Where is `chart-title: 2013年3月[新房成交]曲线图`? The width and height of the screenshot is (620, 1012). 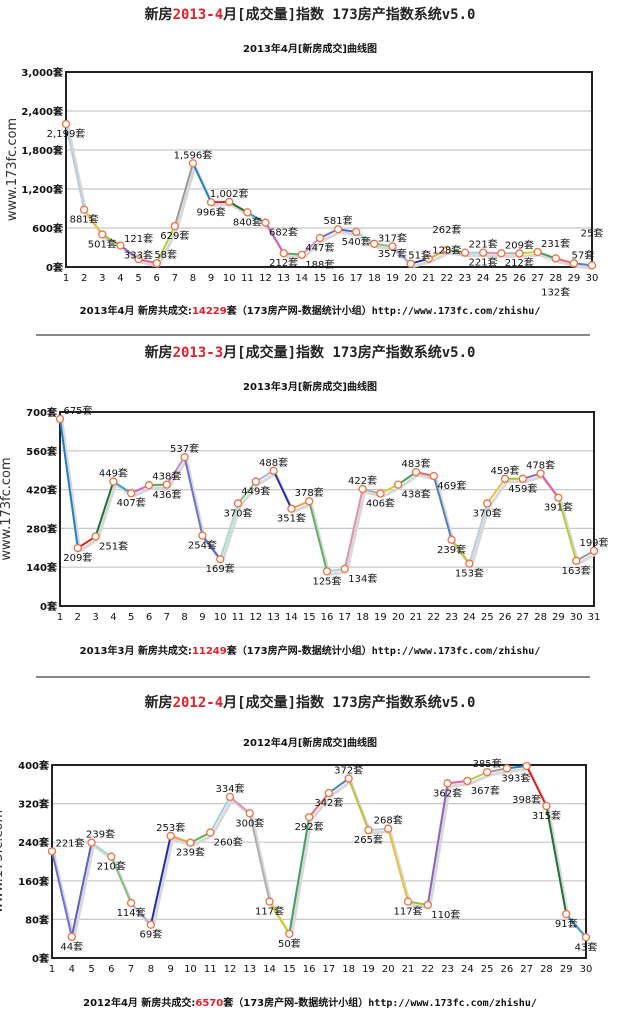 chart-title: 2013年3月[新房成交]曲线图 is located at coordinates (310, 387).